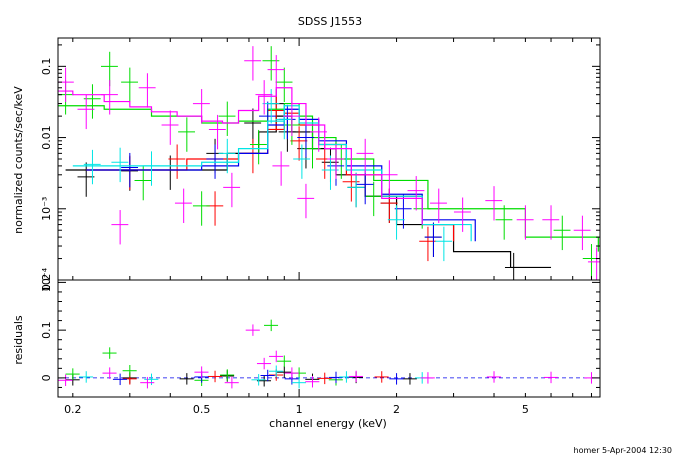 This screenshot has width=696, height=460. Describe the element at coordinates (18, 160) in the screenshot. I see `y-axis-label-top: normalized counts/sec/keV` at that location.